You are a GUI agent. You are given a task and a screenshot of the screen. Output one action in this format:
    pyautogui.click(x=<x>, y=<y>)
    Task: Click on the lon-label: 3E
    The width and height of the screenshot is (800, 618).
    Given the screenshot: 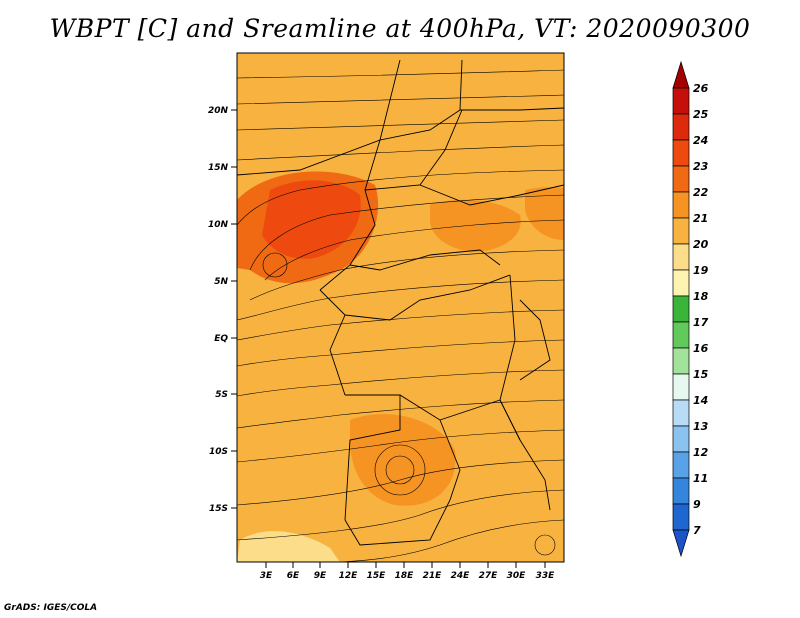 What is the action you would take?
    pyautogui.click(x=266, y=576)
    